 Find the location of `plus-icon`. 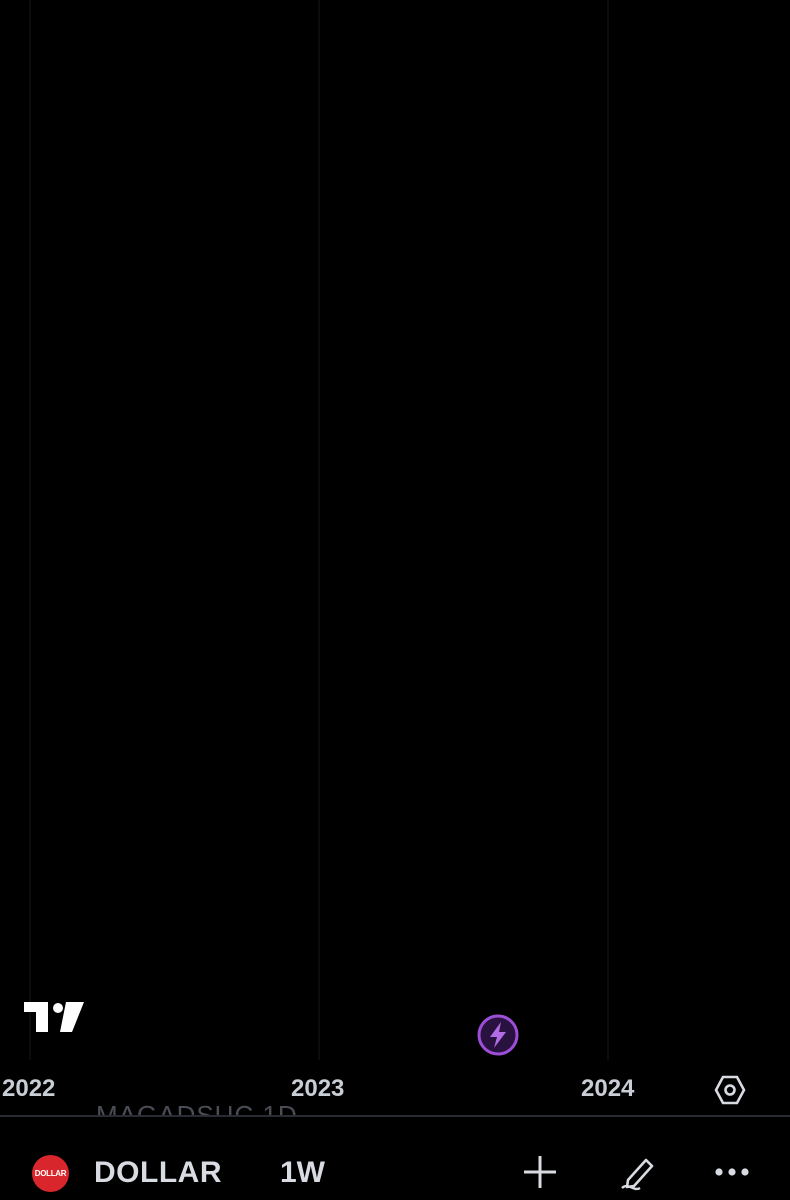

plus-icon is located at coordinates (540, 1172).